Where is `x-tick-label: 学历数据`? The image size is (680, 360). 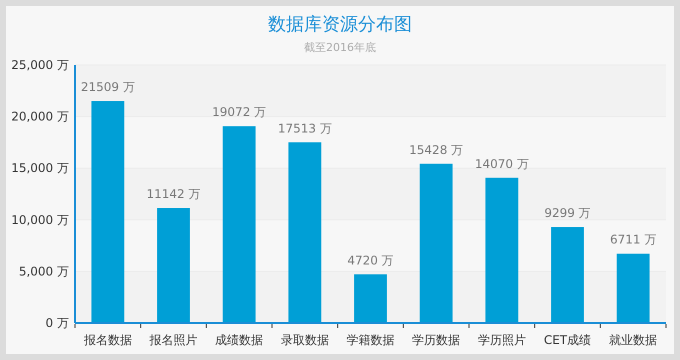 x-tick-label: 学历数据 is located at coordinates (436, 340).